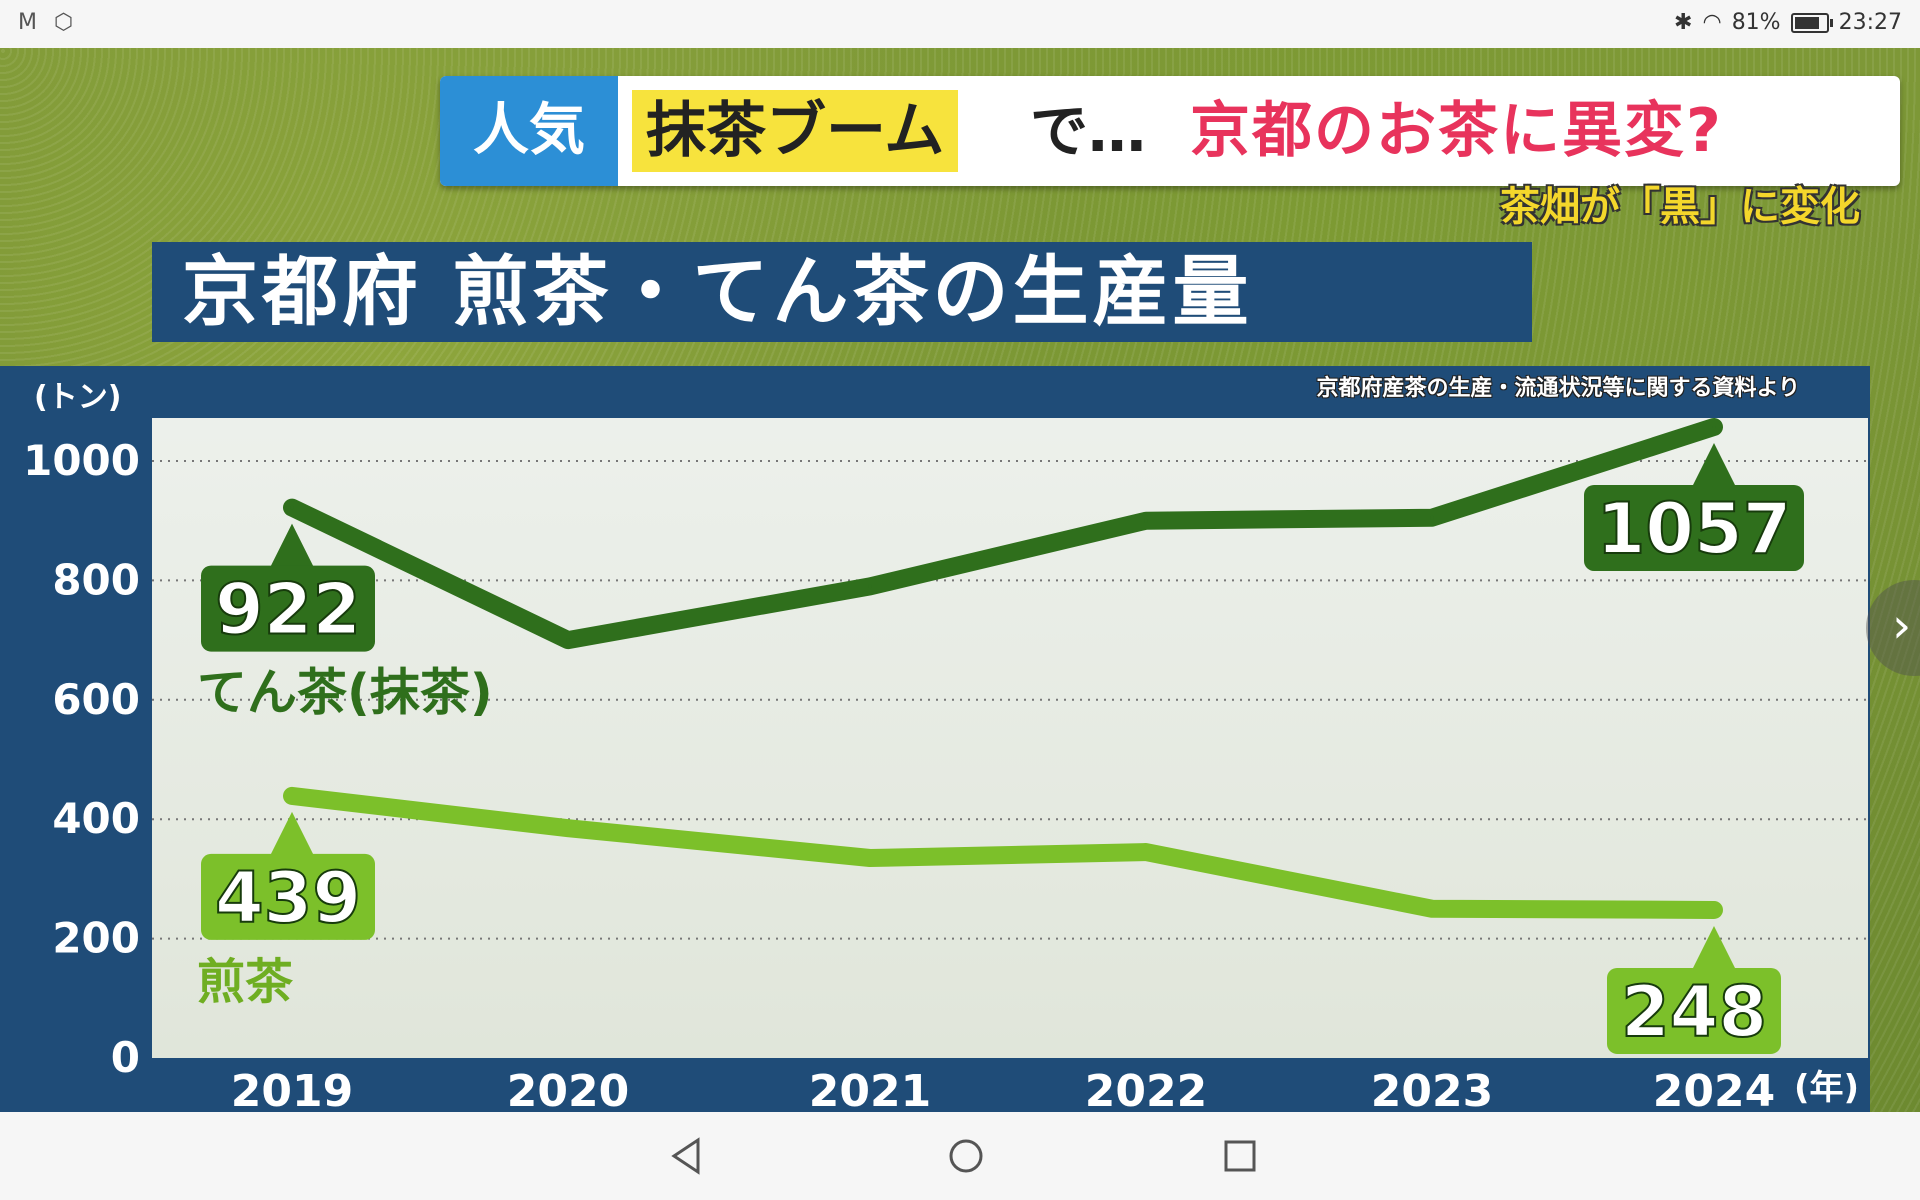 Image resolution: width=1920 pixels, height=1200 pixels. Describe the element at coordinates (1811, 22) in the screenshot. I see `battery-icon` at that location.